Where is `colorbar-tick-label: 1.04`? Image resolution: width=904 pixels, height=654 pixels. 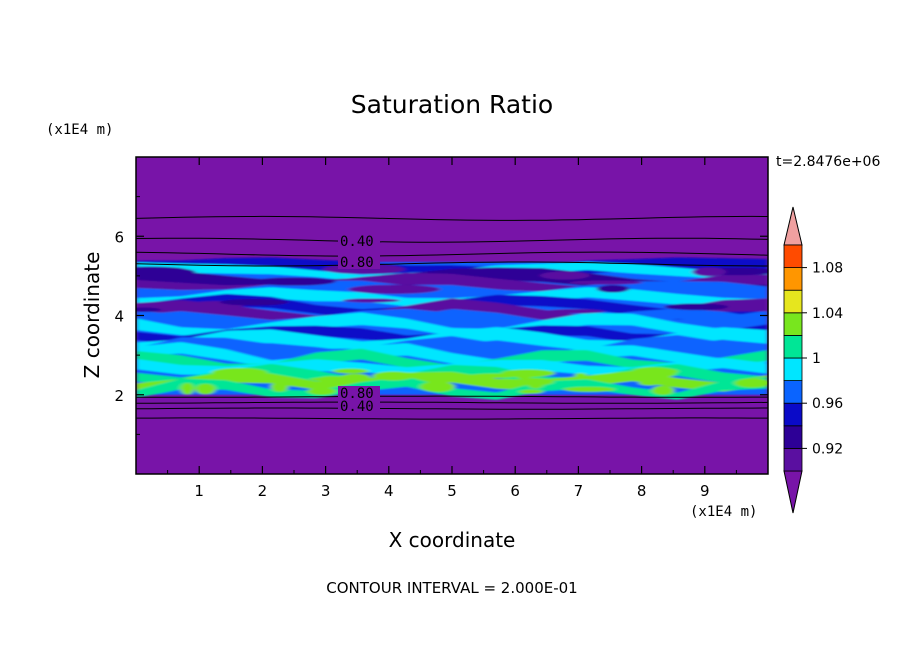
colorbar-tick-label: 1.04 is located at coordinates (827, 314).